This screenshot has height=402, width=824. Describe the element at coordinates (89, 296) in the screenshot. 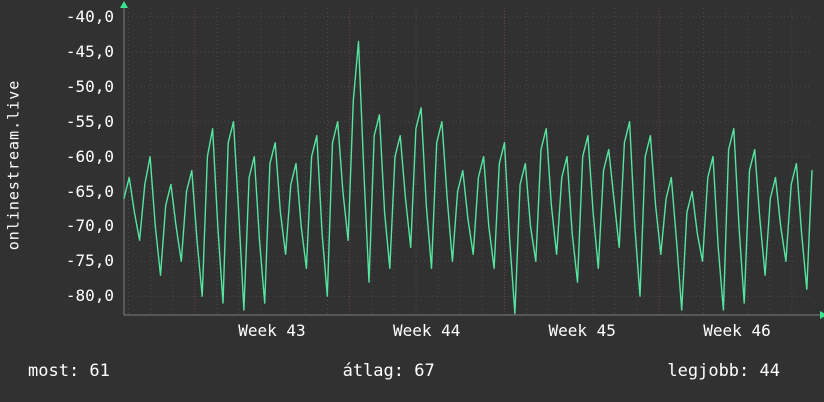

I see `y-tick-label: -80,0` at that location.